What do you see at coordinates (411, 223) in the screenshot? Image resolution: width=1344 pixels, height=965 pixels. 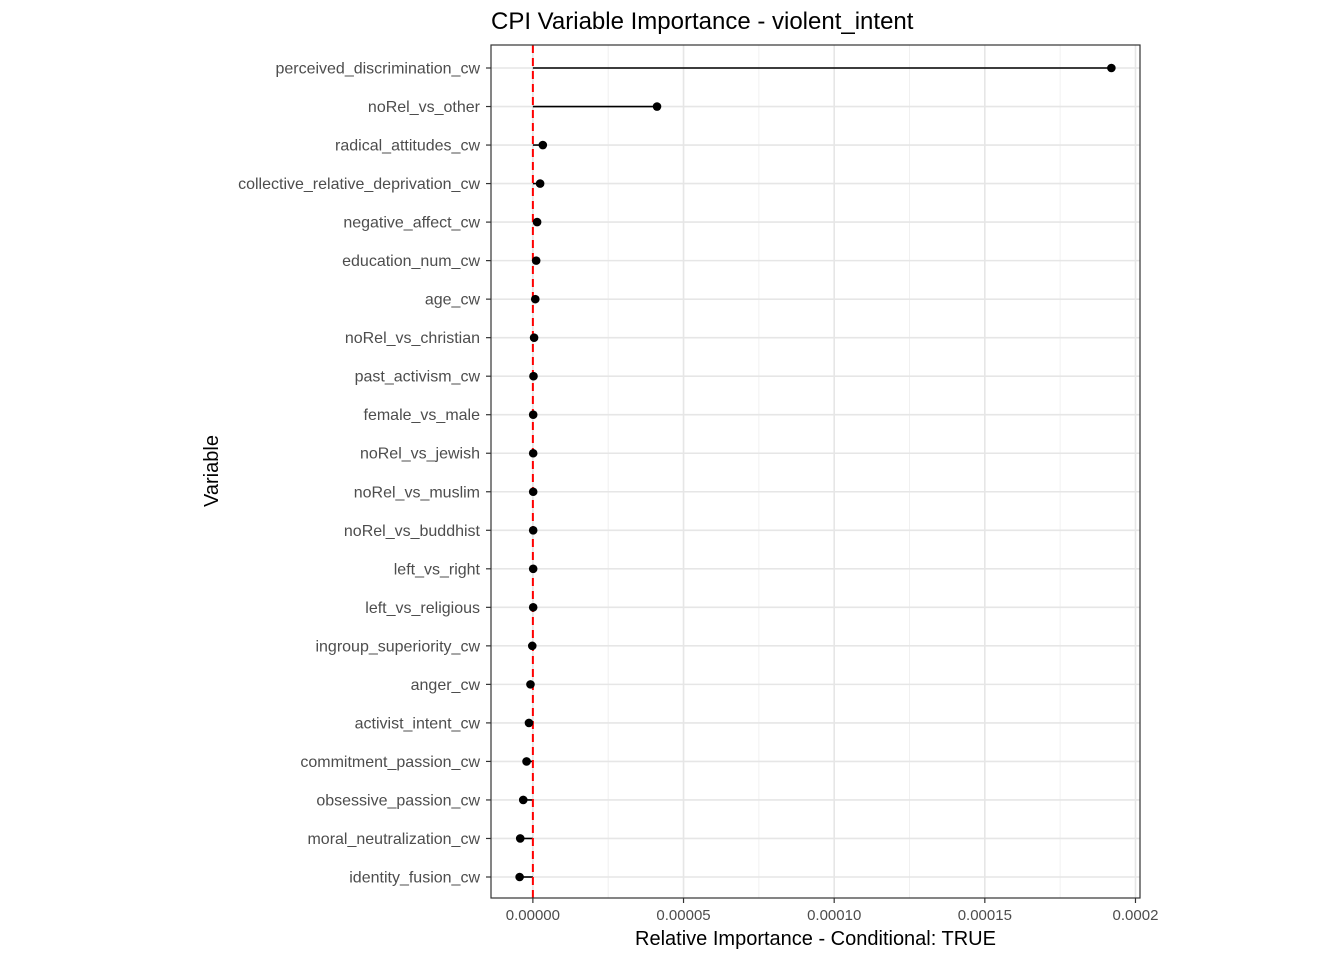 I see `y-tick-label: negative_affect_cw` at bounding box center [411, 223].